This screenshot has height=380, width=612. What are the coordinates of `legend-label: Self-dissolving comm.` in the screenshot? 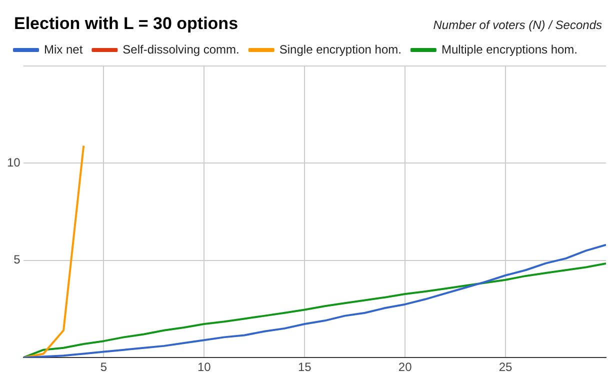 It's located at (181, 49).